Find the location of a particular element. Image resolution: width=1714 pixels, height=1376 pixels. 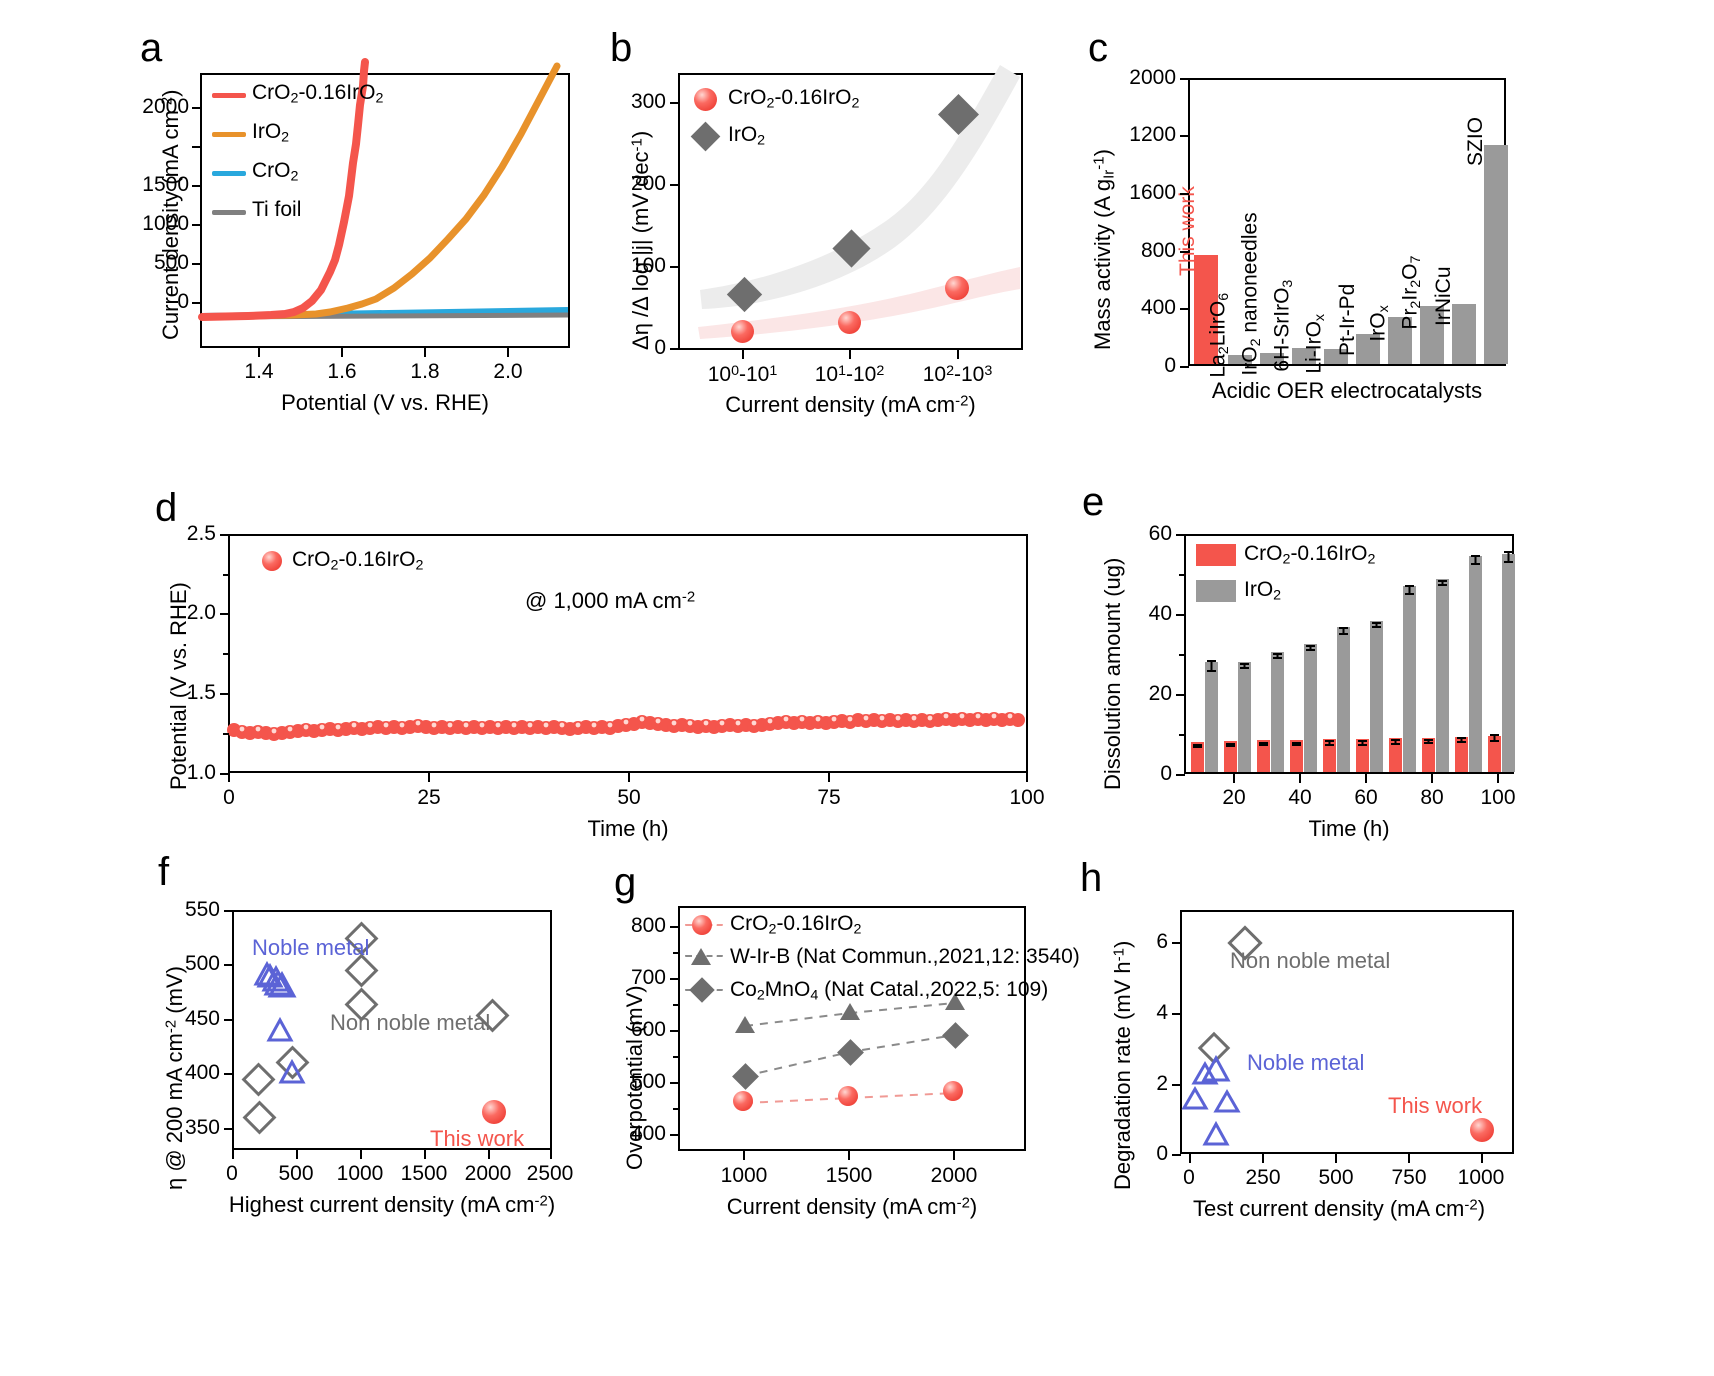

panel-b-label: b is located at coordinates (621, 48).